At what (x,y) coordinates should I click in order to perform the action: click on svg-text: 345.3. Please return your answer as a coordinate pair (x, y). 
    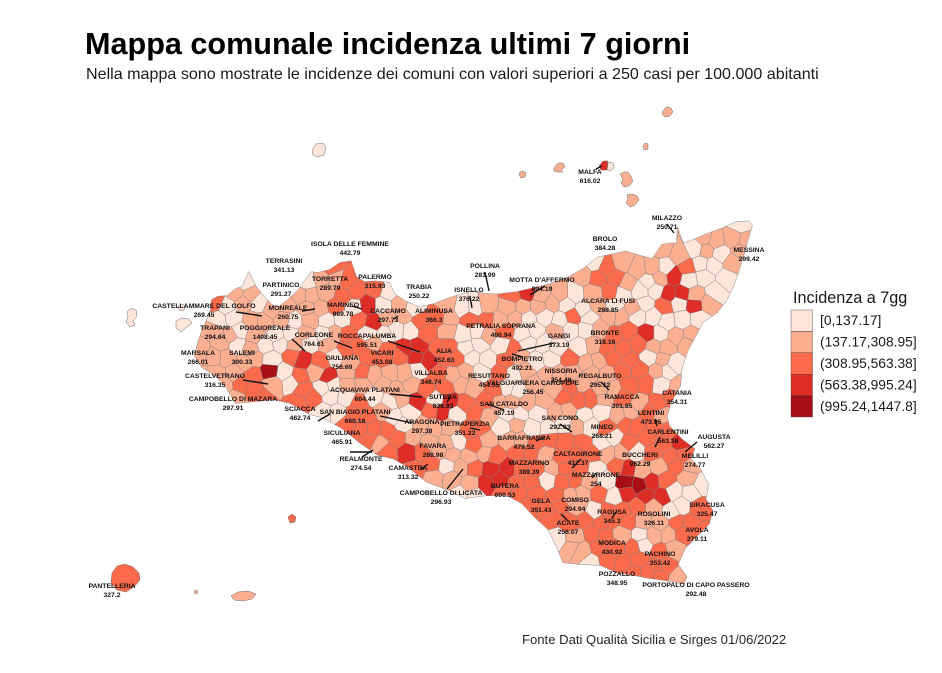
    Looking at the image, I should click on (611, 521).